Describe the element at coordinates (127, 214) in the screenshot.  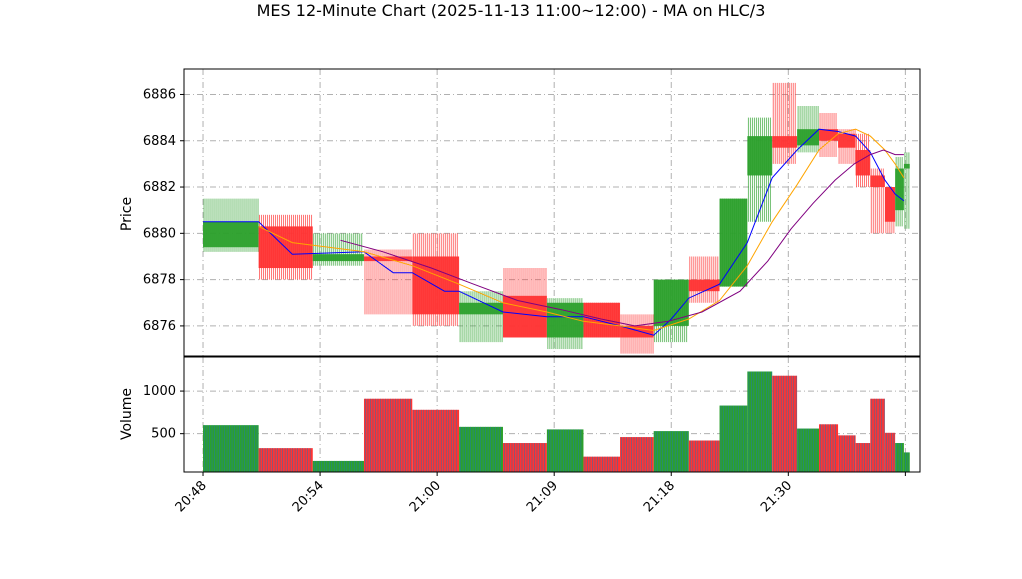
I see `price-y-axis-label: Price` at that location.